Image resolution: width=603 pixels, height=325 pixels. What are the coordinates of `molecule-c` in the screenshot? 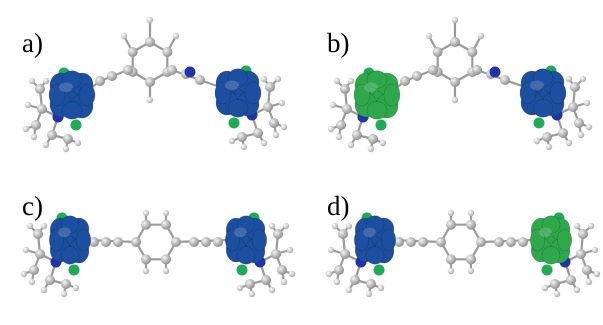 It's located at (158, 253).